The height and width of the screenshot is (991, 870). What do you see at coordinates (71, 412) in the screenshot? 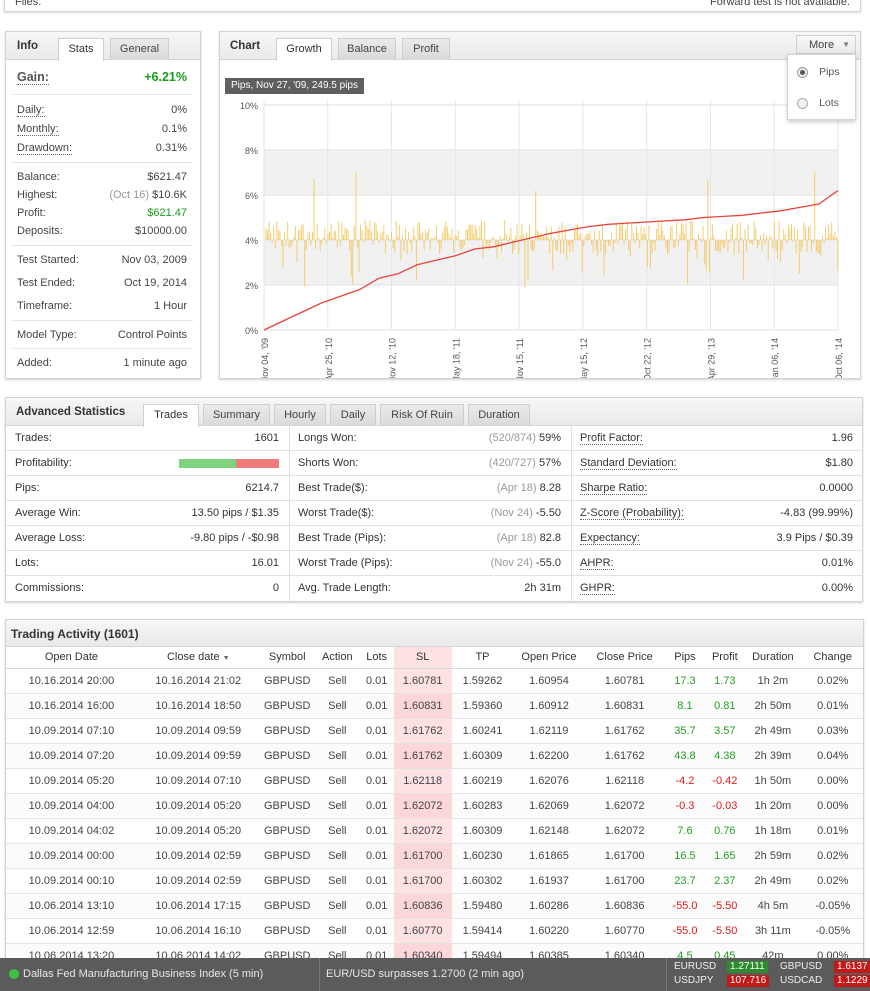
I see `advanced-title: Advanced Statistics` at bounding box center [71, 412].